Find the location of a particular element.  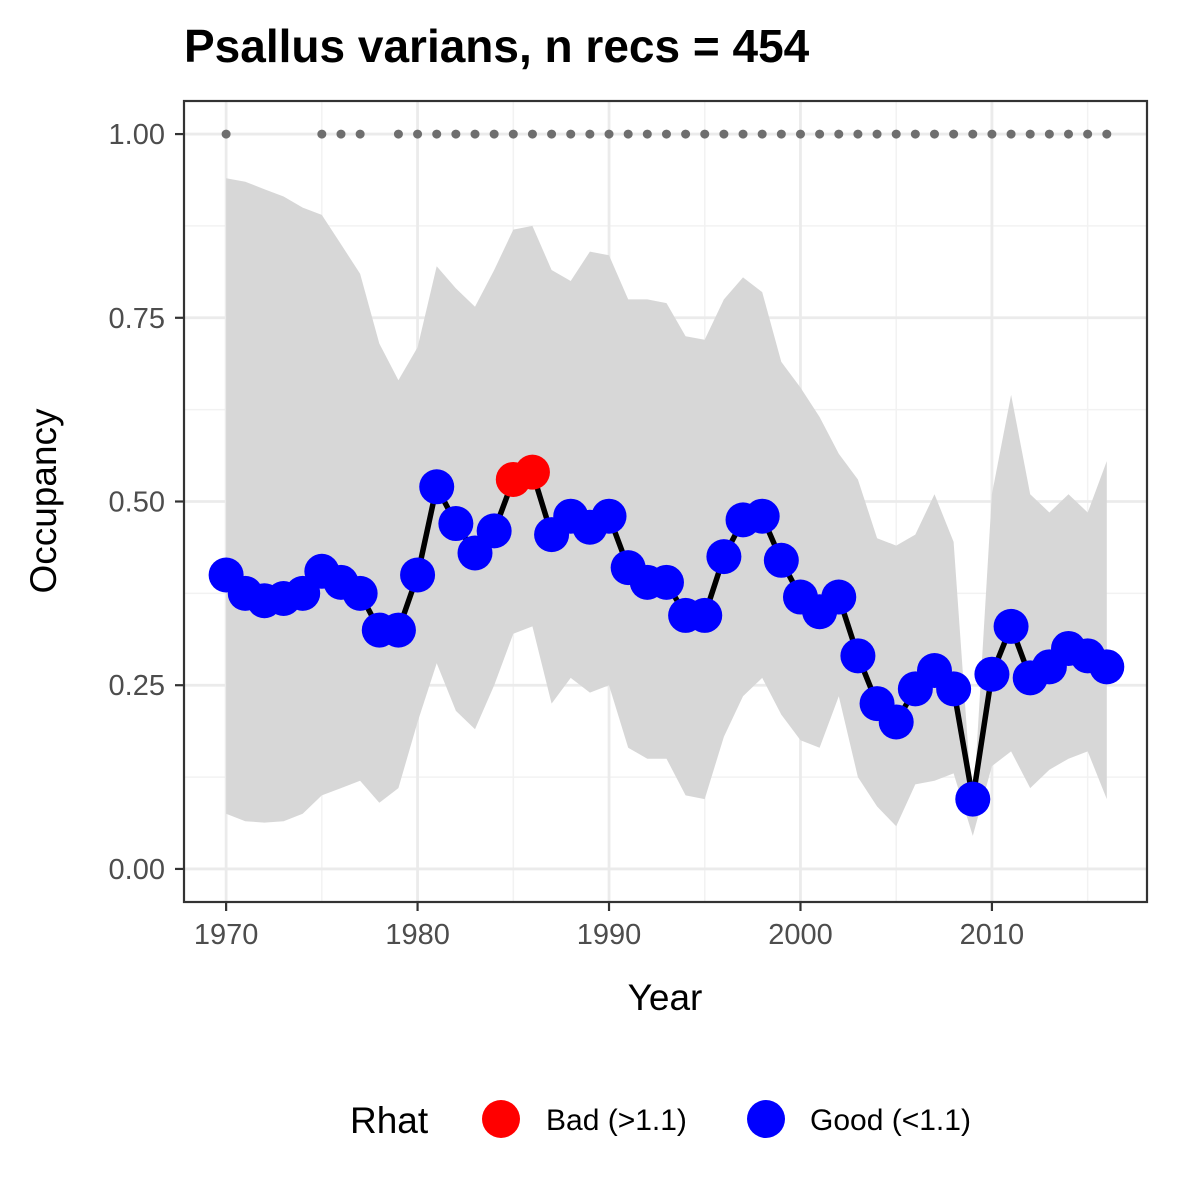

legend-key-good is located at coordinates (766, 1119).